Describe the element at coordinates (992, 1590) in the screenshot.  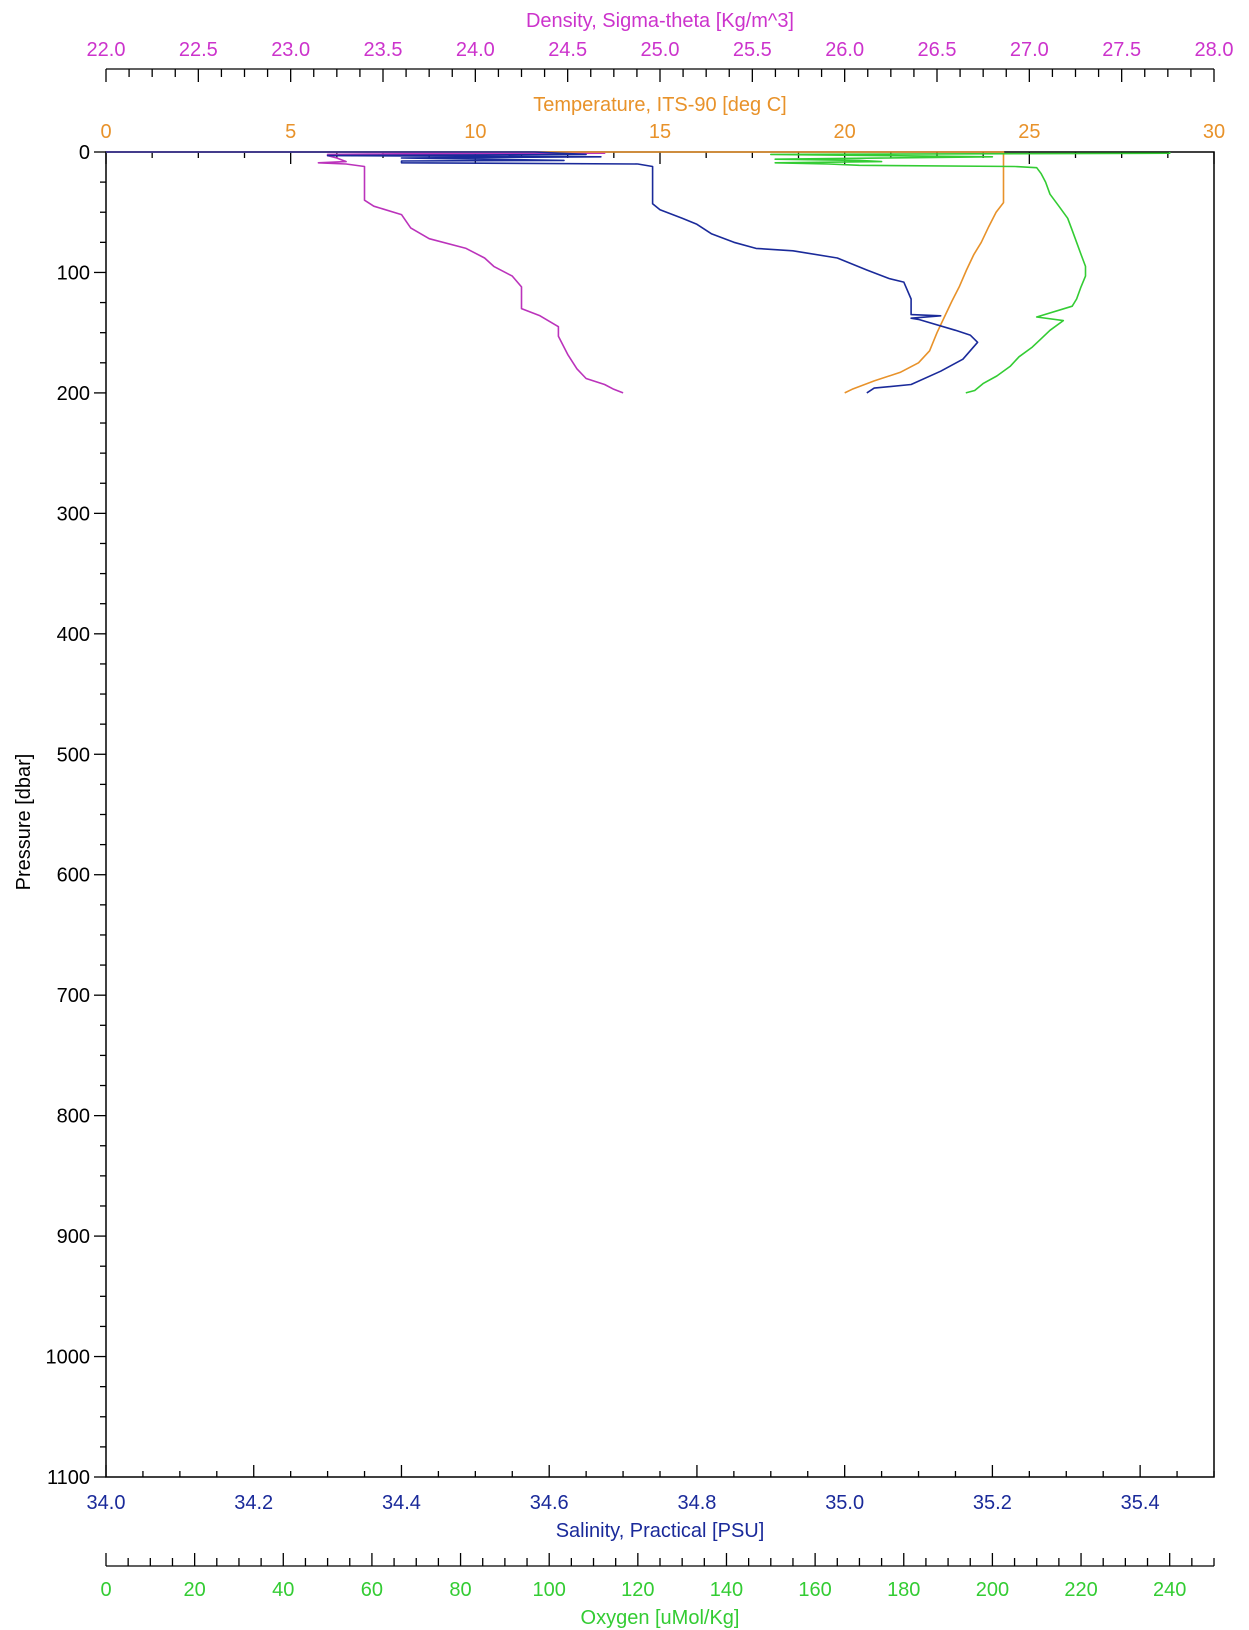
I see `oxygen-tick-label: 200` at that location.